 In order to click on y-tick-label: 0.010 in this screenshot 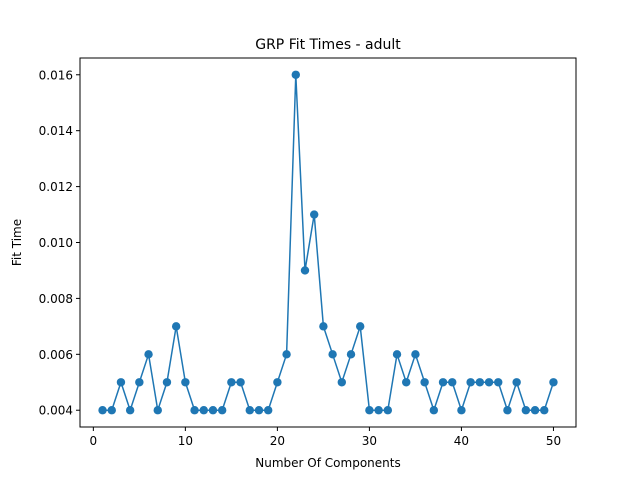, I will do `click(56, 243)`.